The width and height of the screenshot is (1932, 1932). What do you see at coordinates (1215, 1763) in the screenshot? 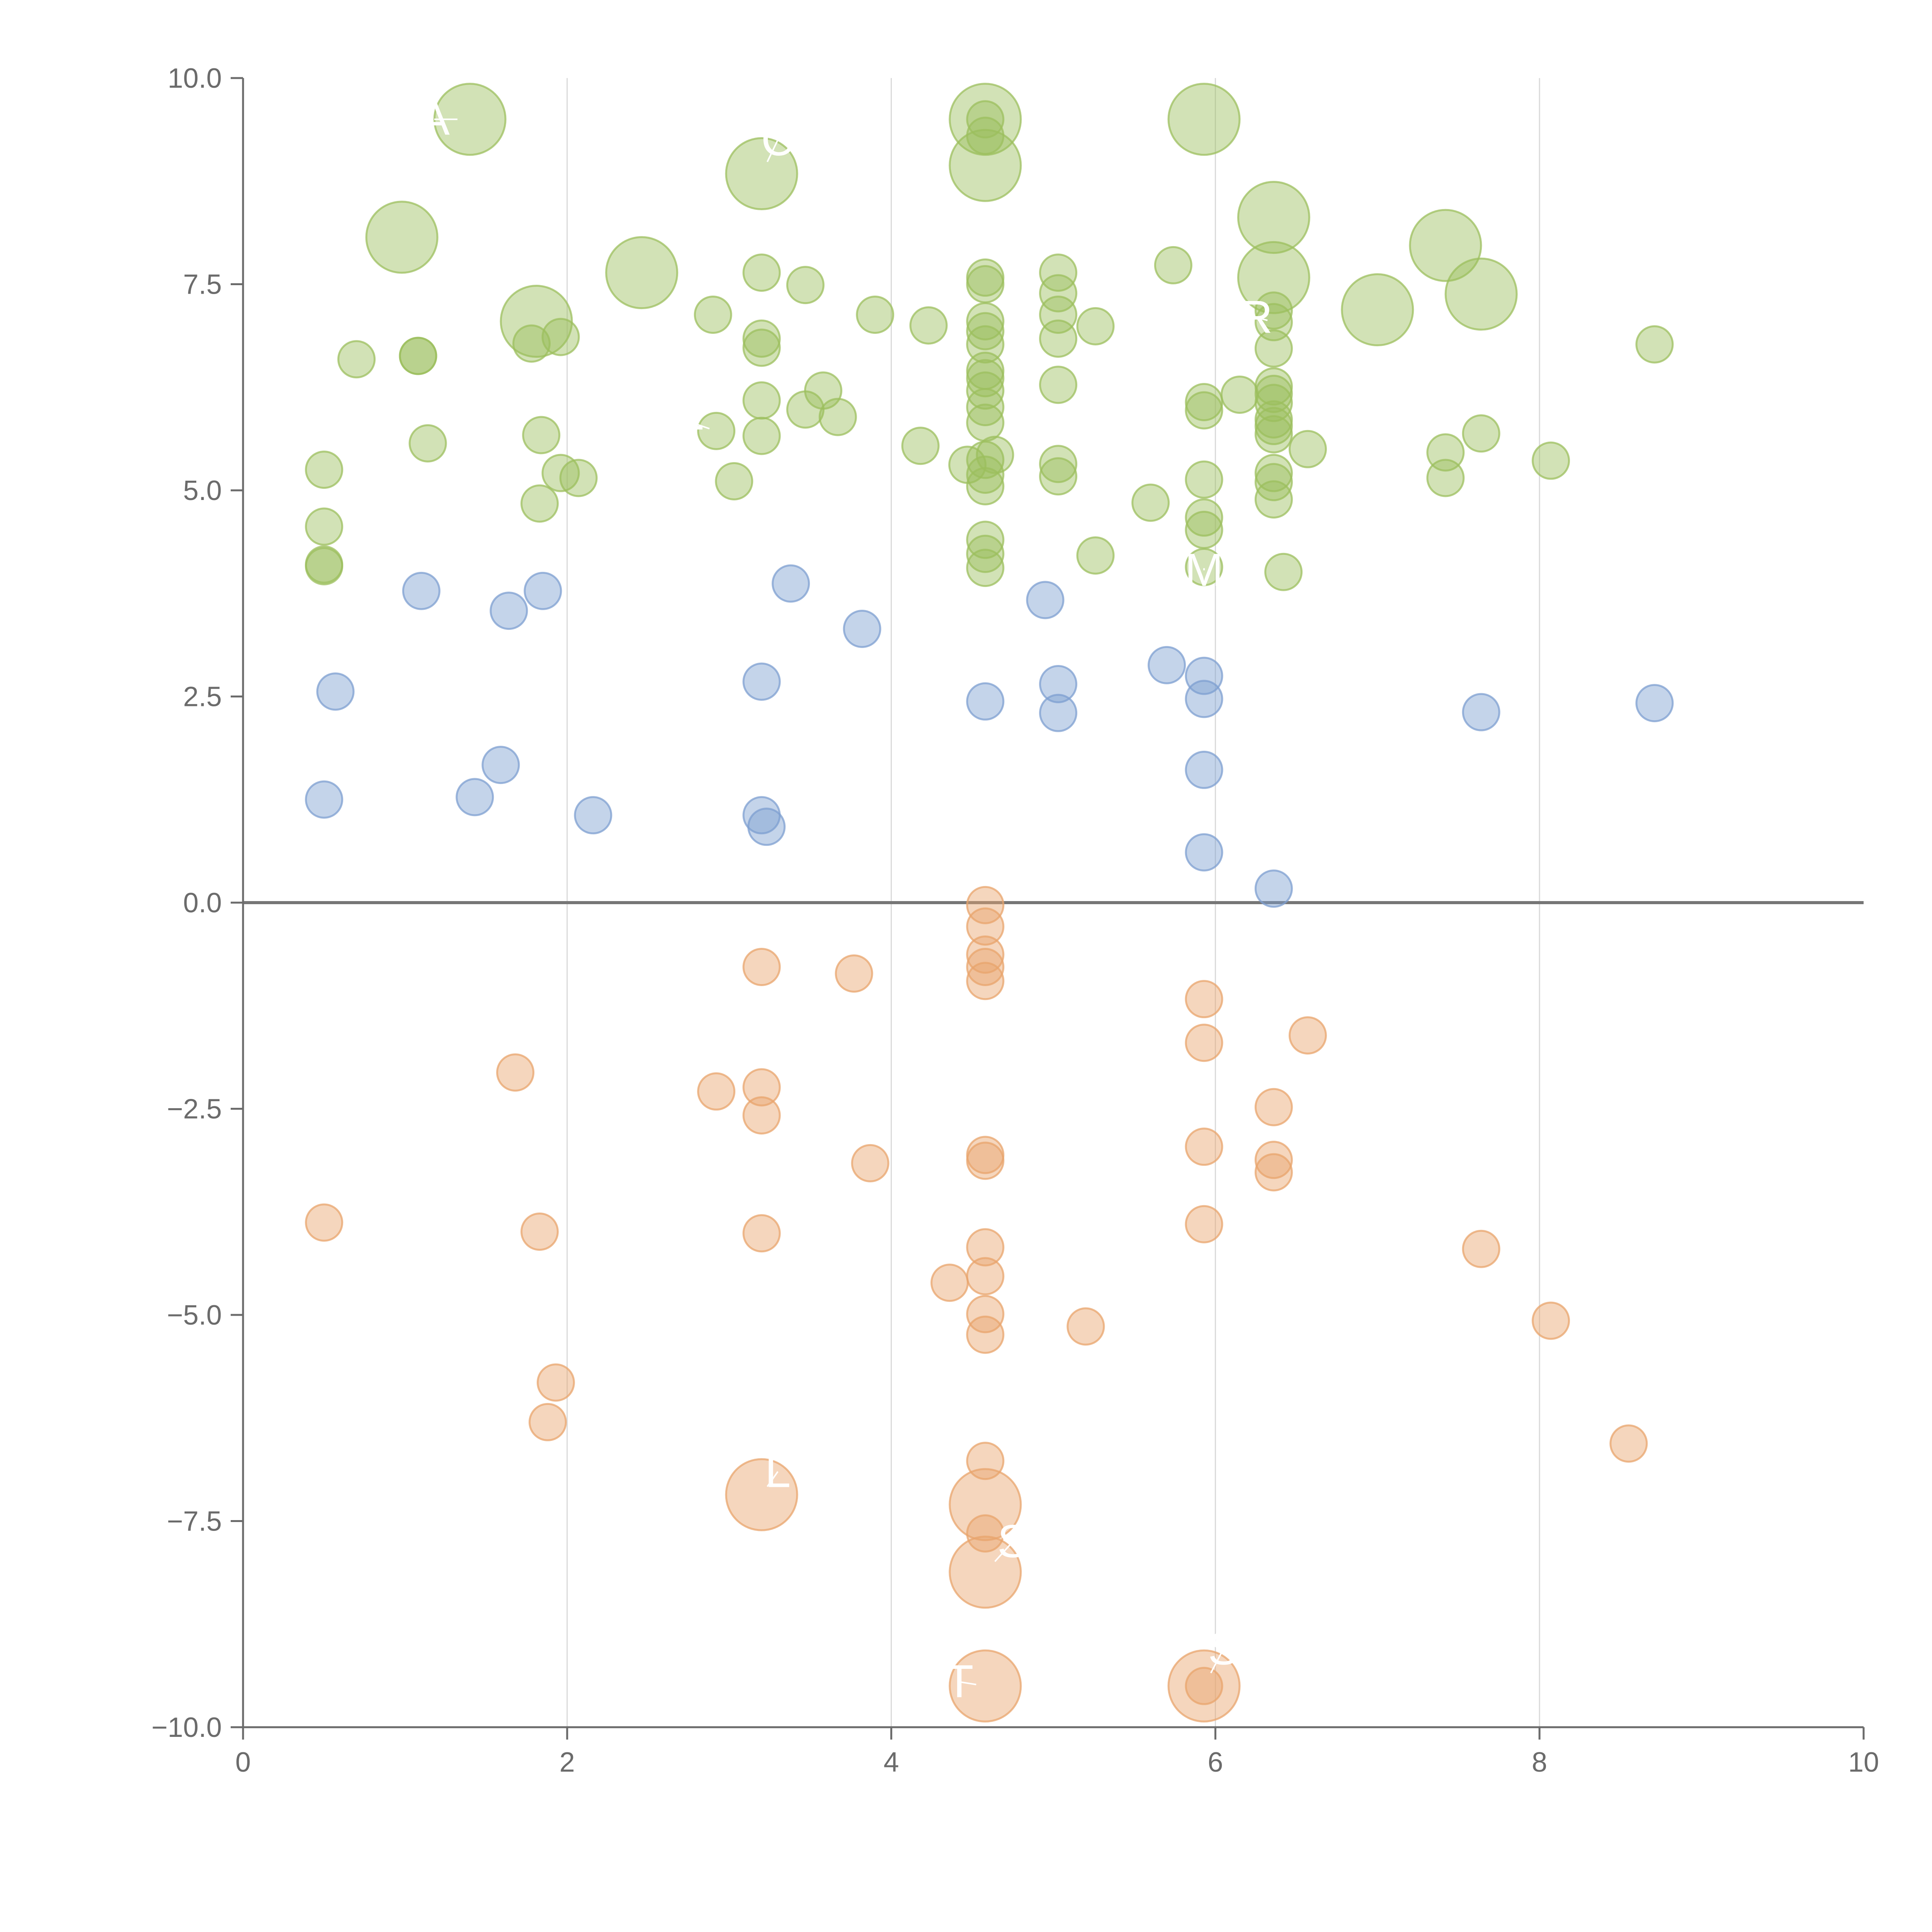
I see `x-tick-label-6: 6` at bounding box center [1215, 1763].